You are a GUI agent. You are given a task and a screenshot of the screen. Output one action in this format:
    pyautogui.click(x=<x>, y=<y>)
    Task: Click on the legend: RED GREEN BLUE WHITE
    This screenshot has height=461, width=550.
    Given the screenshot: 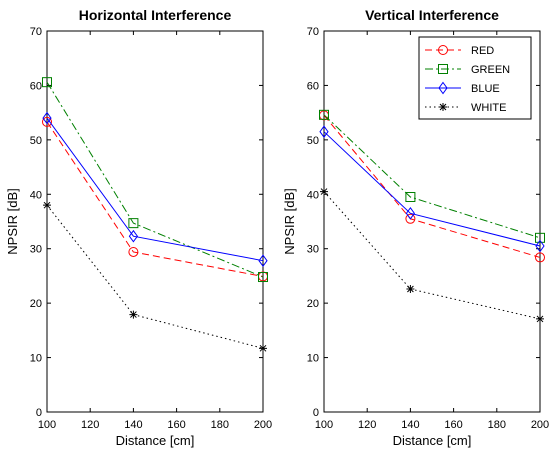 What is the action you would take?
    pyautogui.click(x=475, y=78)
    